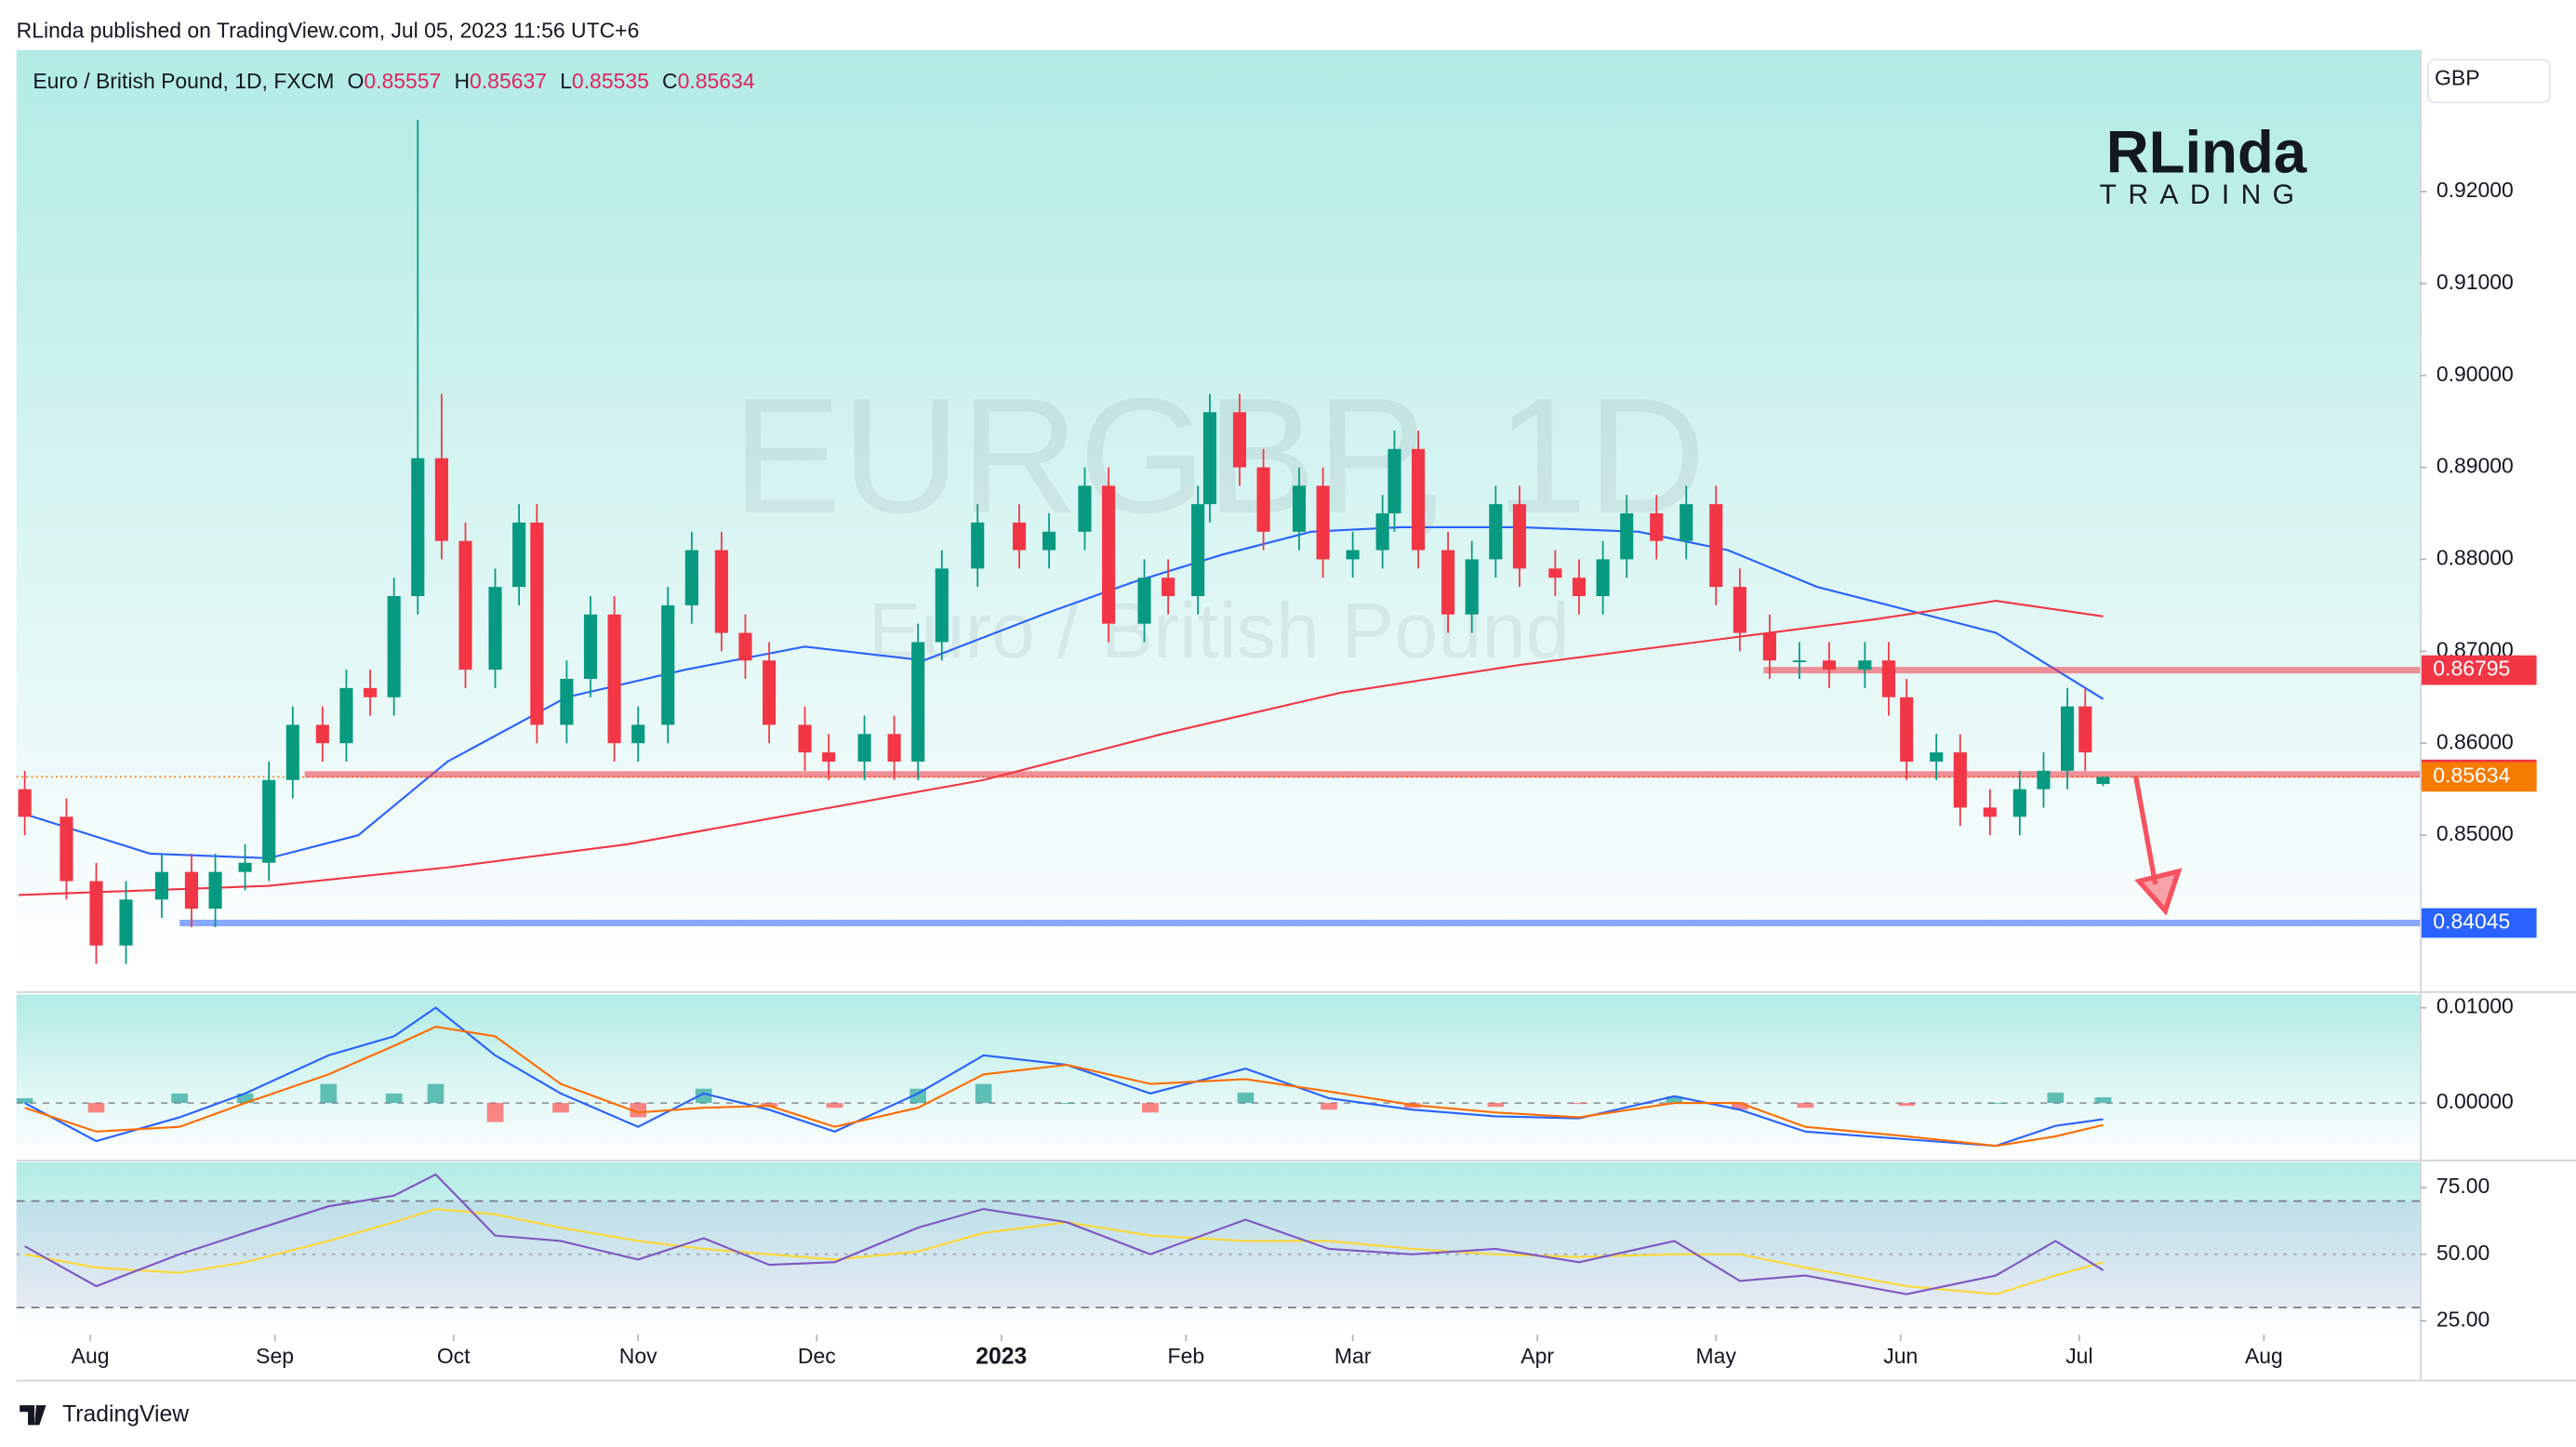 The width and height of the screenshot is (2576, 1447). Describe the element at coordinates (2203, 194) in the screenshot. I see `logo-sub: TRADING` at that location.